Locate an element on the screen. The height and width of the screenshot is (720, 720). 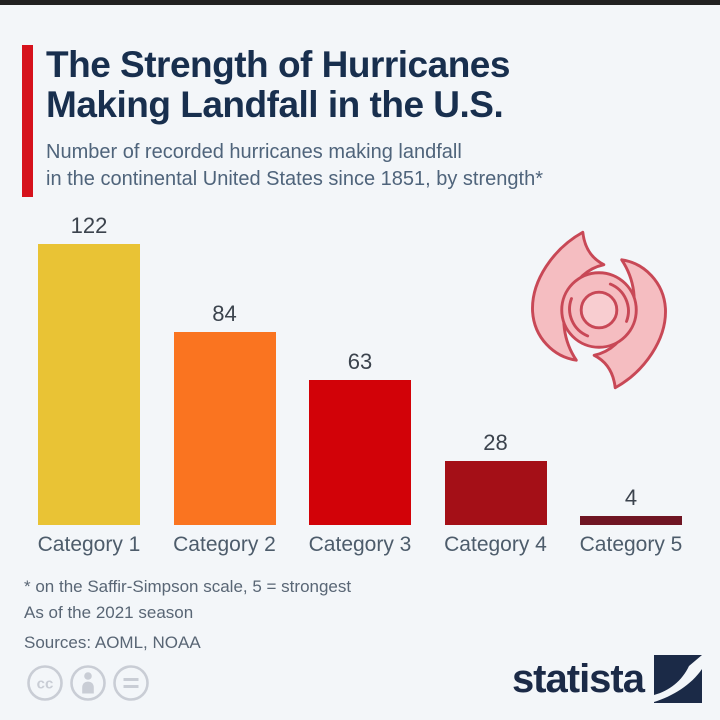
bar-value-label: 84 is located at coordinates (224, 313).